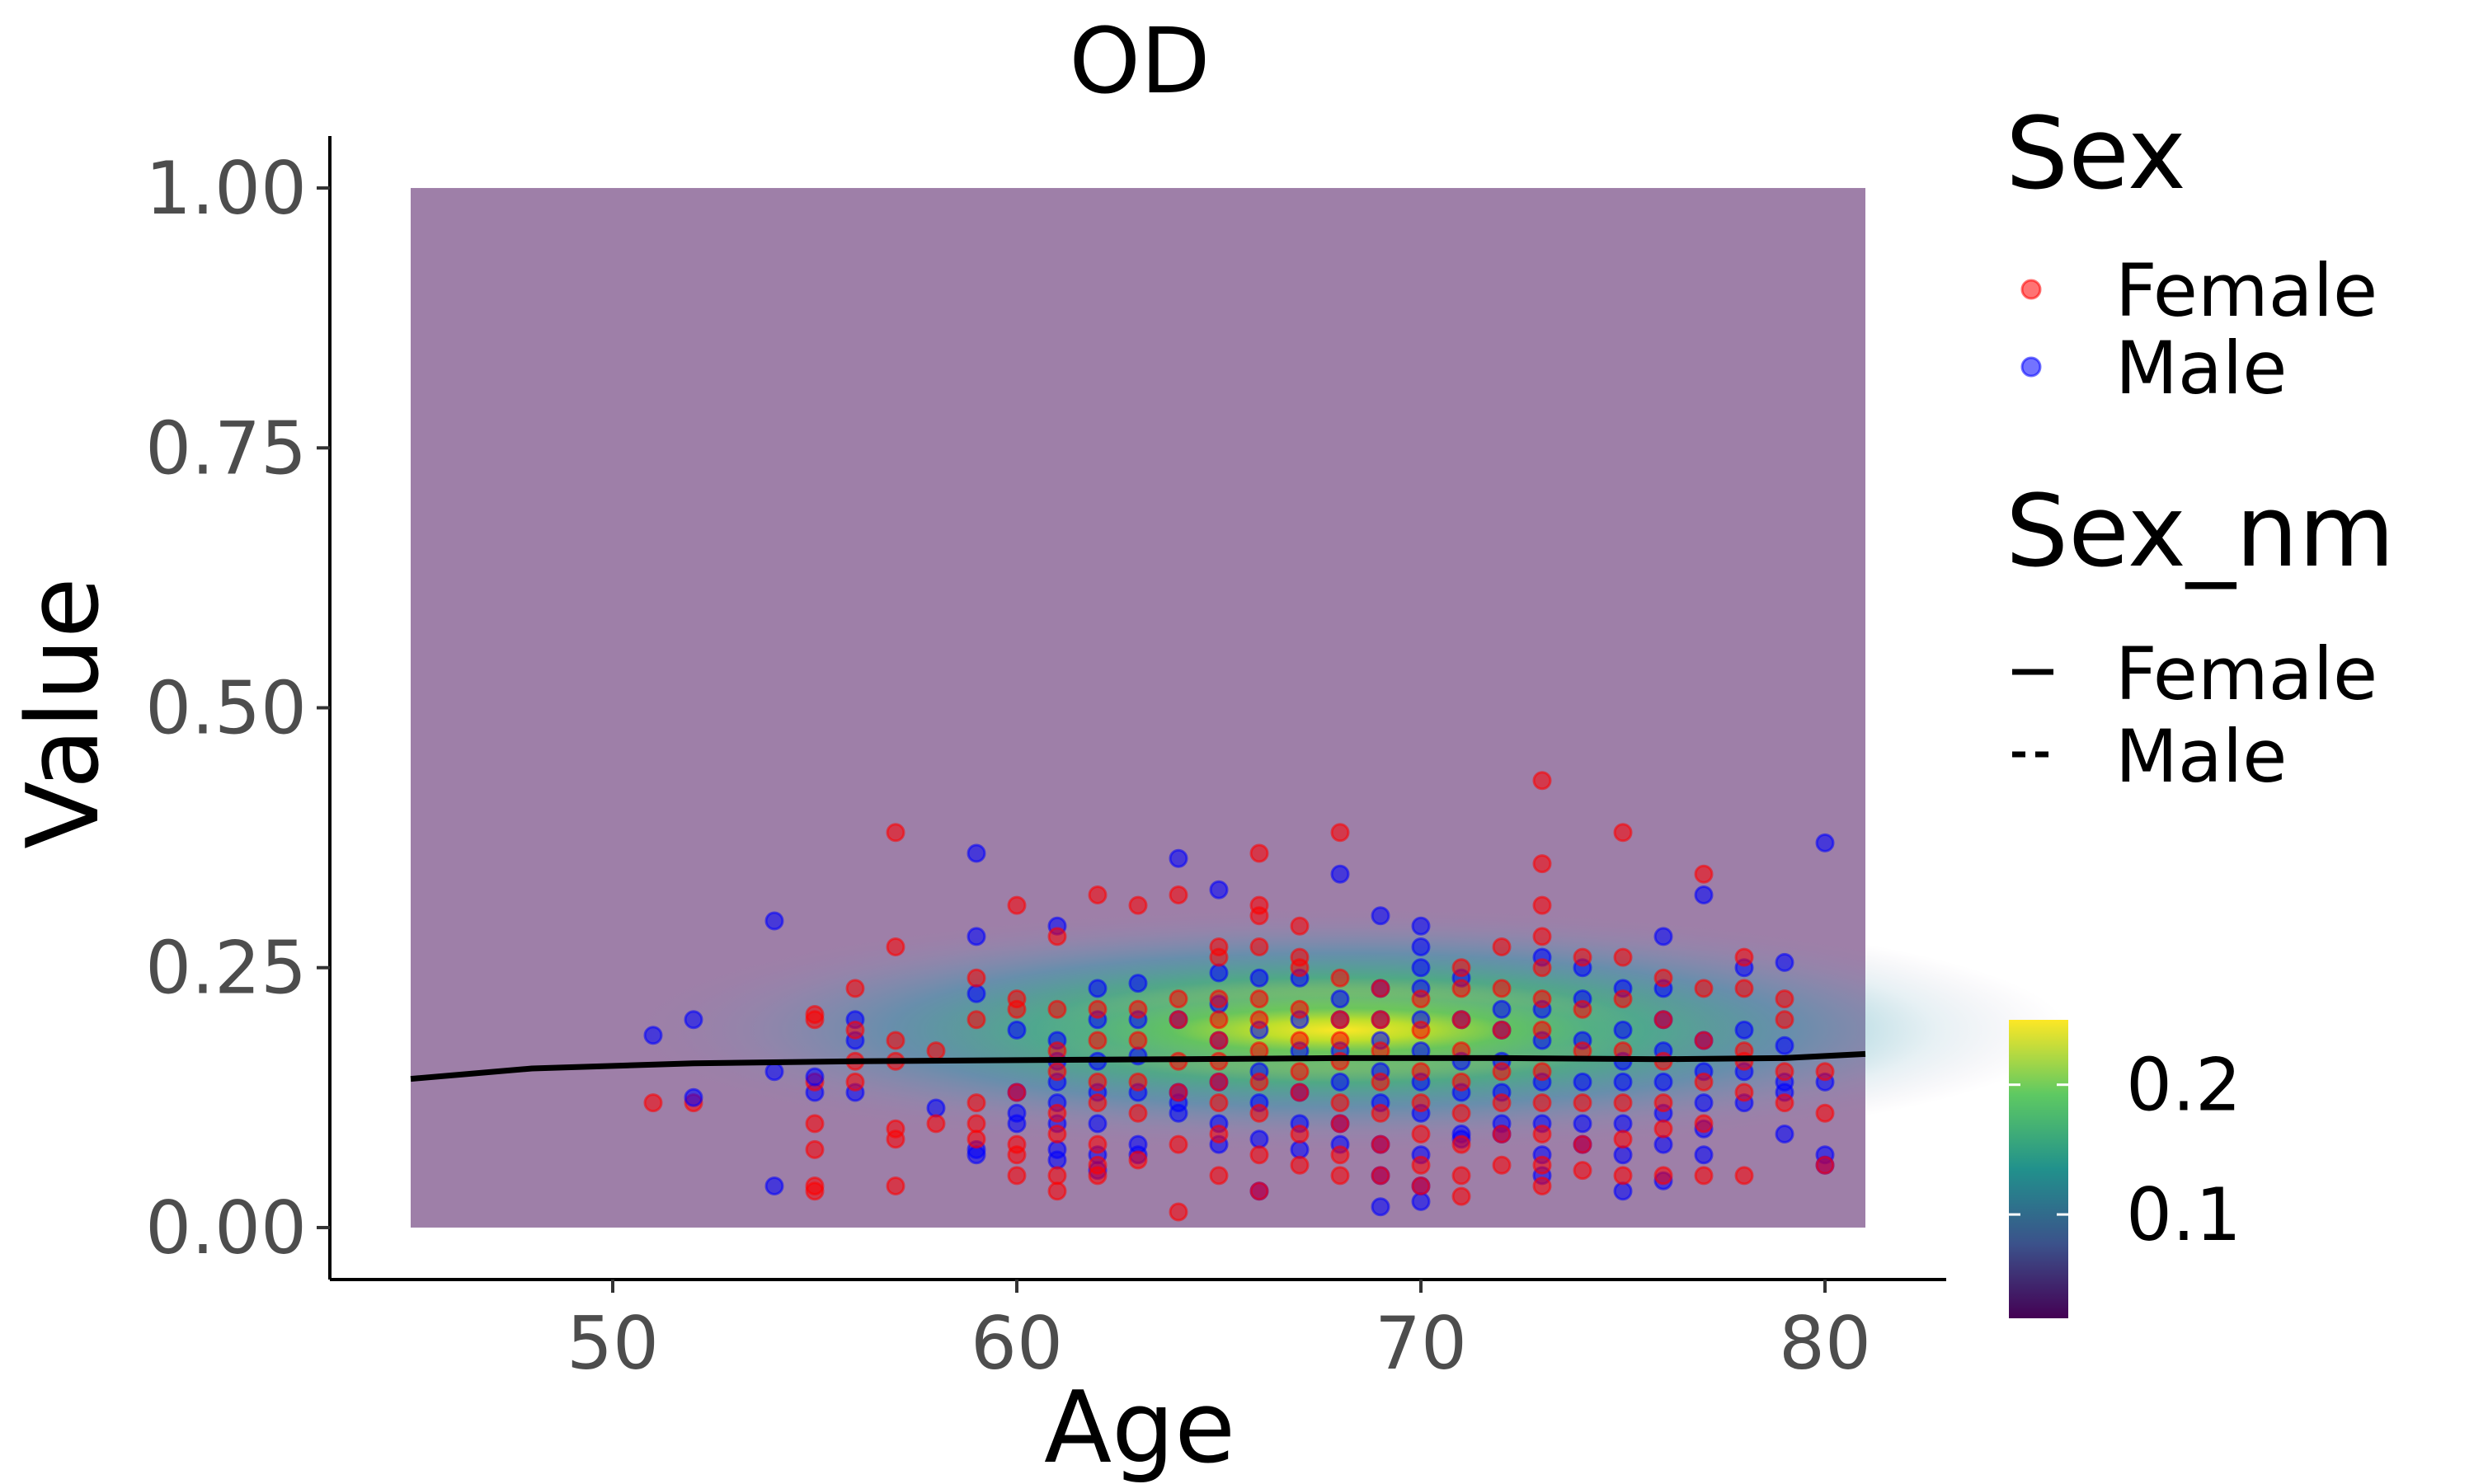 The width and height of the screenshot is (2474, 1484). Describe the element at coordinates (2201, 368) in the screenshot. I see `legend-label-male: Male` at that location.